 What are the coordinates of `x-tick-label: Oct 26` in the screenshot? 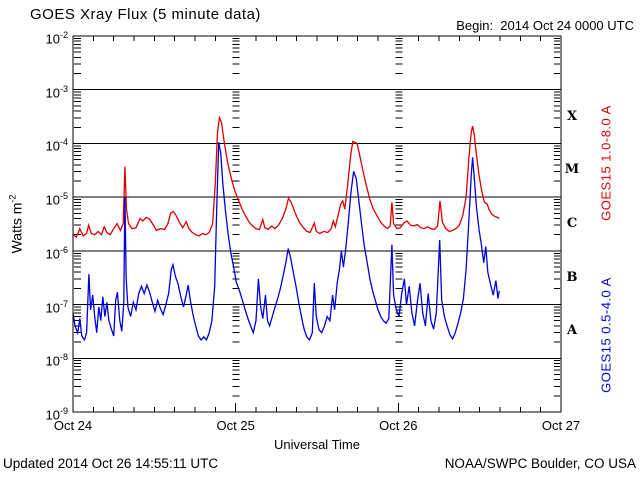 It's located at (398, 425).